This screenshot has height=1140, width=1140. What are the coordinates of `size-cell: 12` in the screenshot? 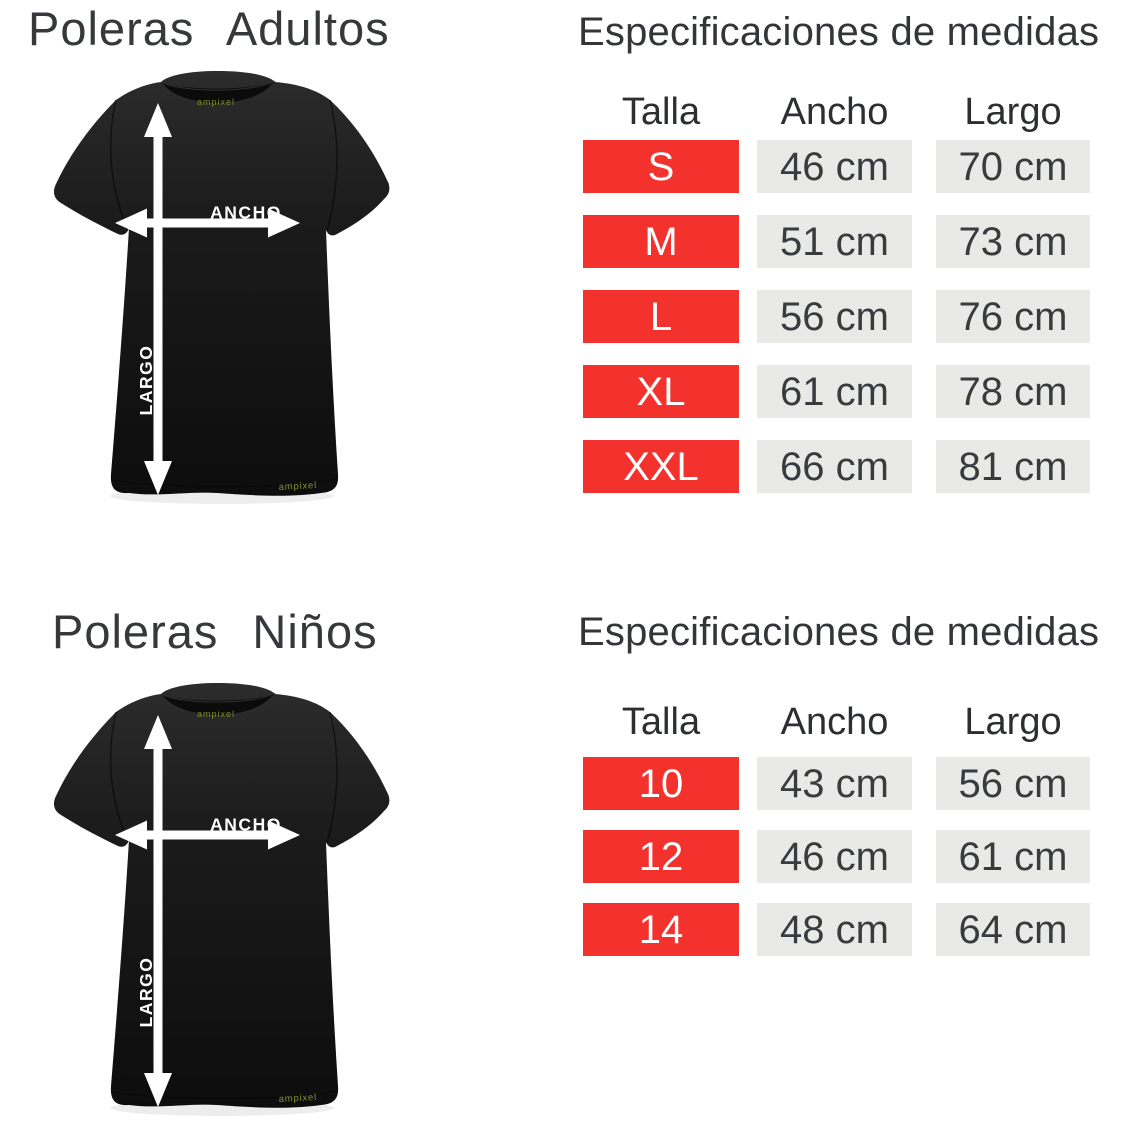 It's located at (661, 856).